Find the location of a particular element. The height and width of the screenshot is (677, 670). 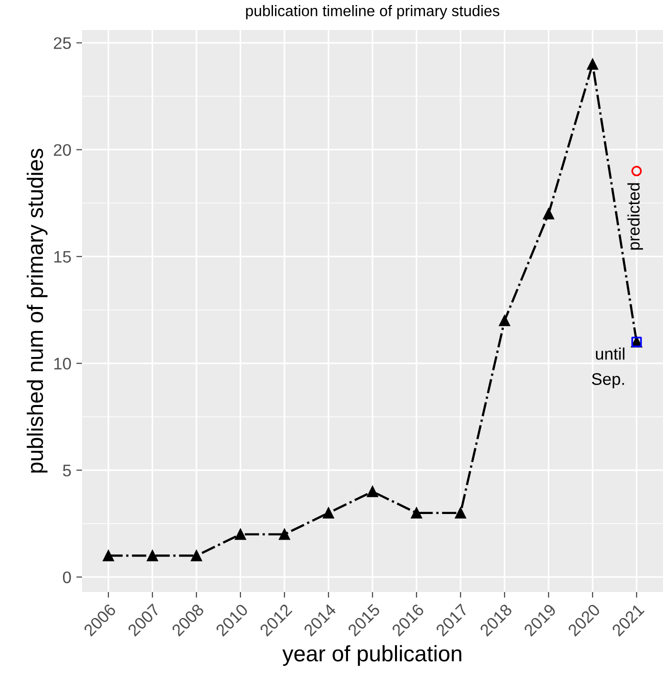

y-tick-label: 5 is located at coordinates (66, 470).